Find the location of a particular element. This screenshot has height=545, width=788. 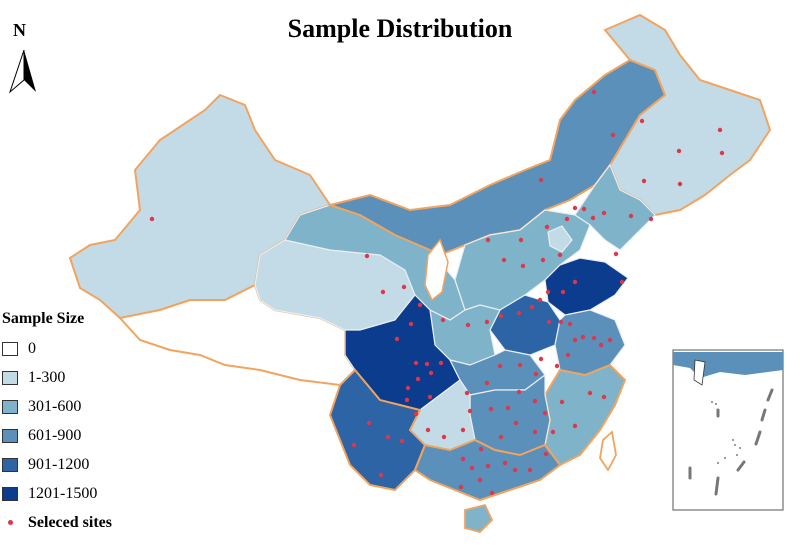

region-taiwan is located at coordinates (608, 451).